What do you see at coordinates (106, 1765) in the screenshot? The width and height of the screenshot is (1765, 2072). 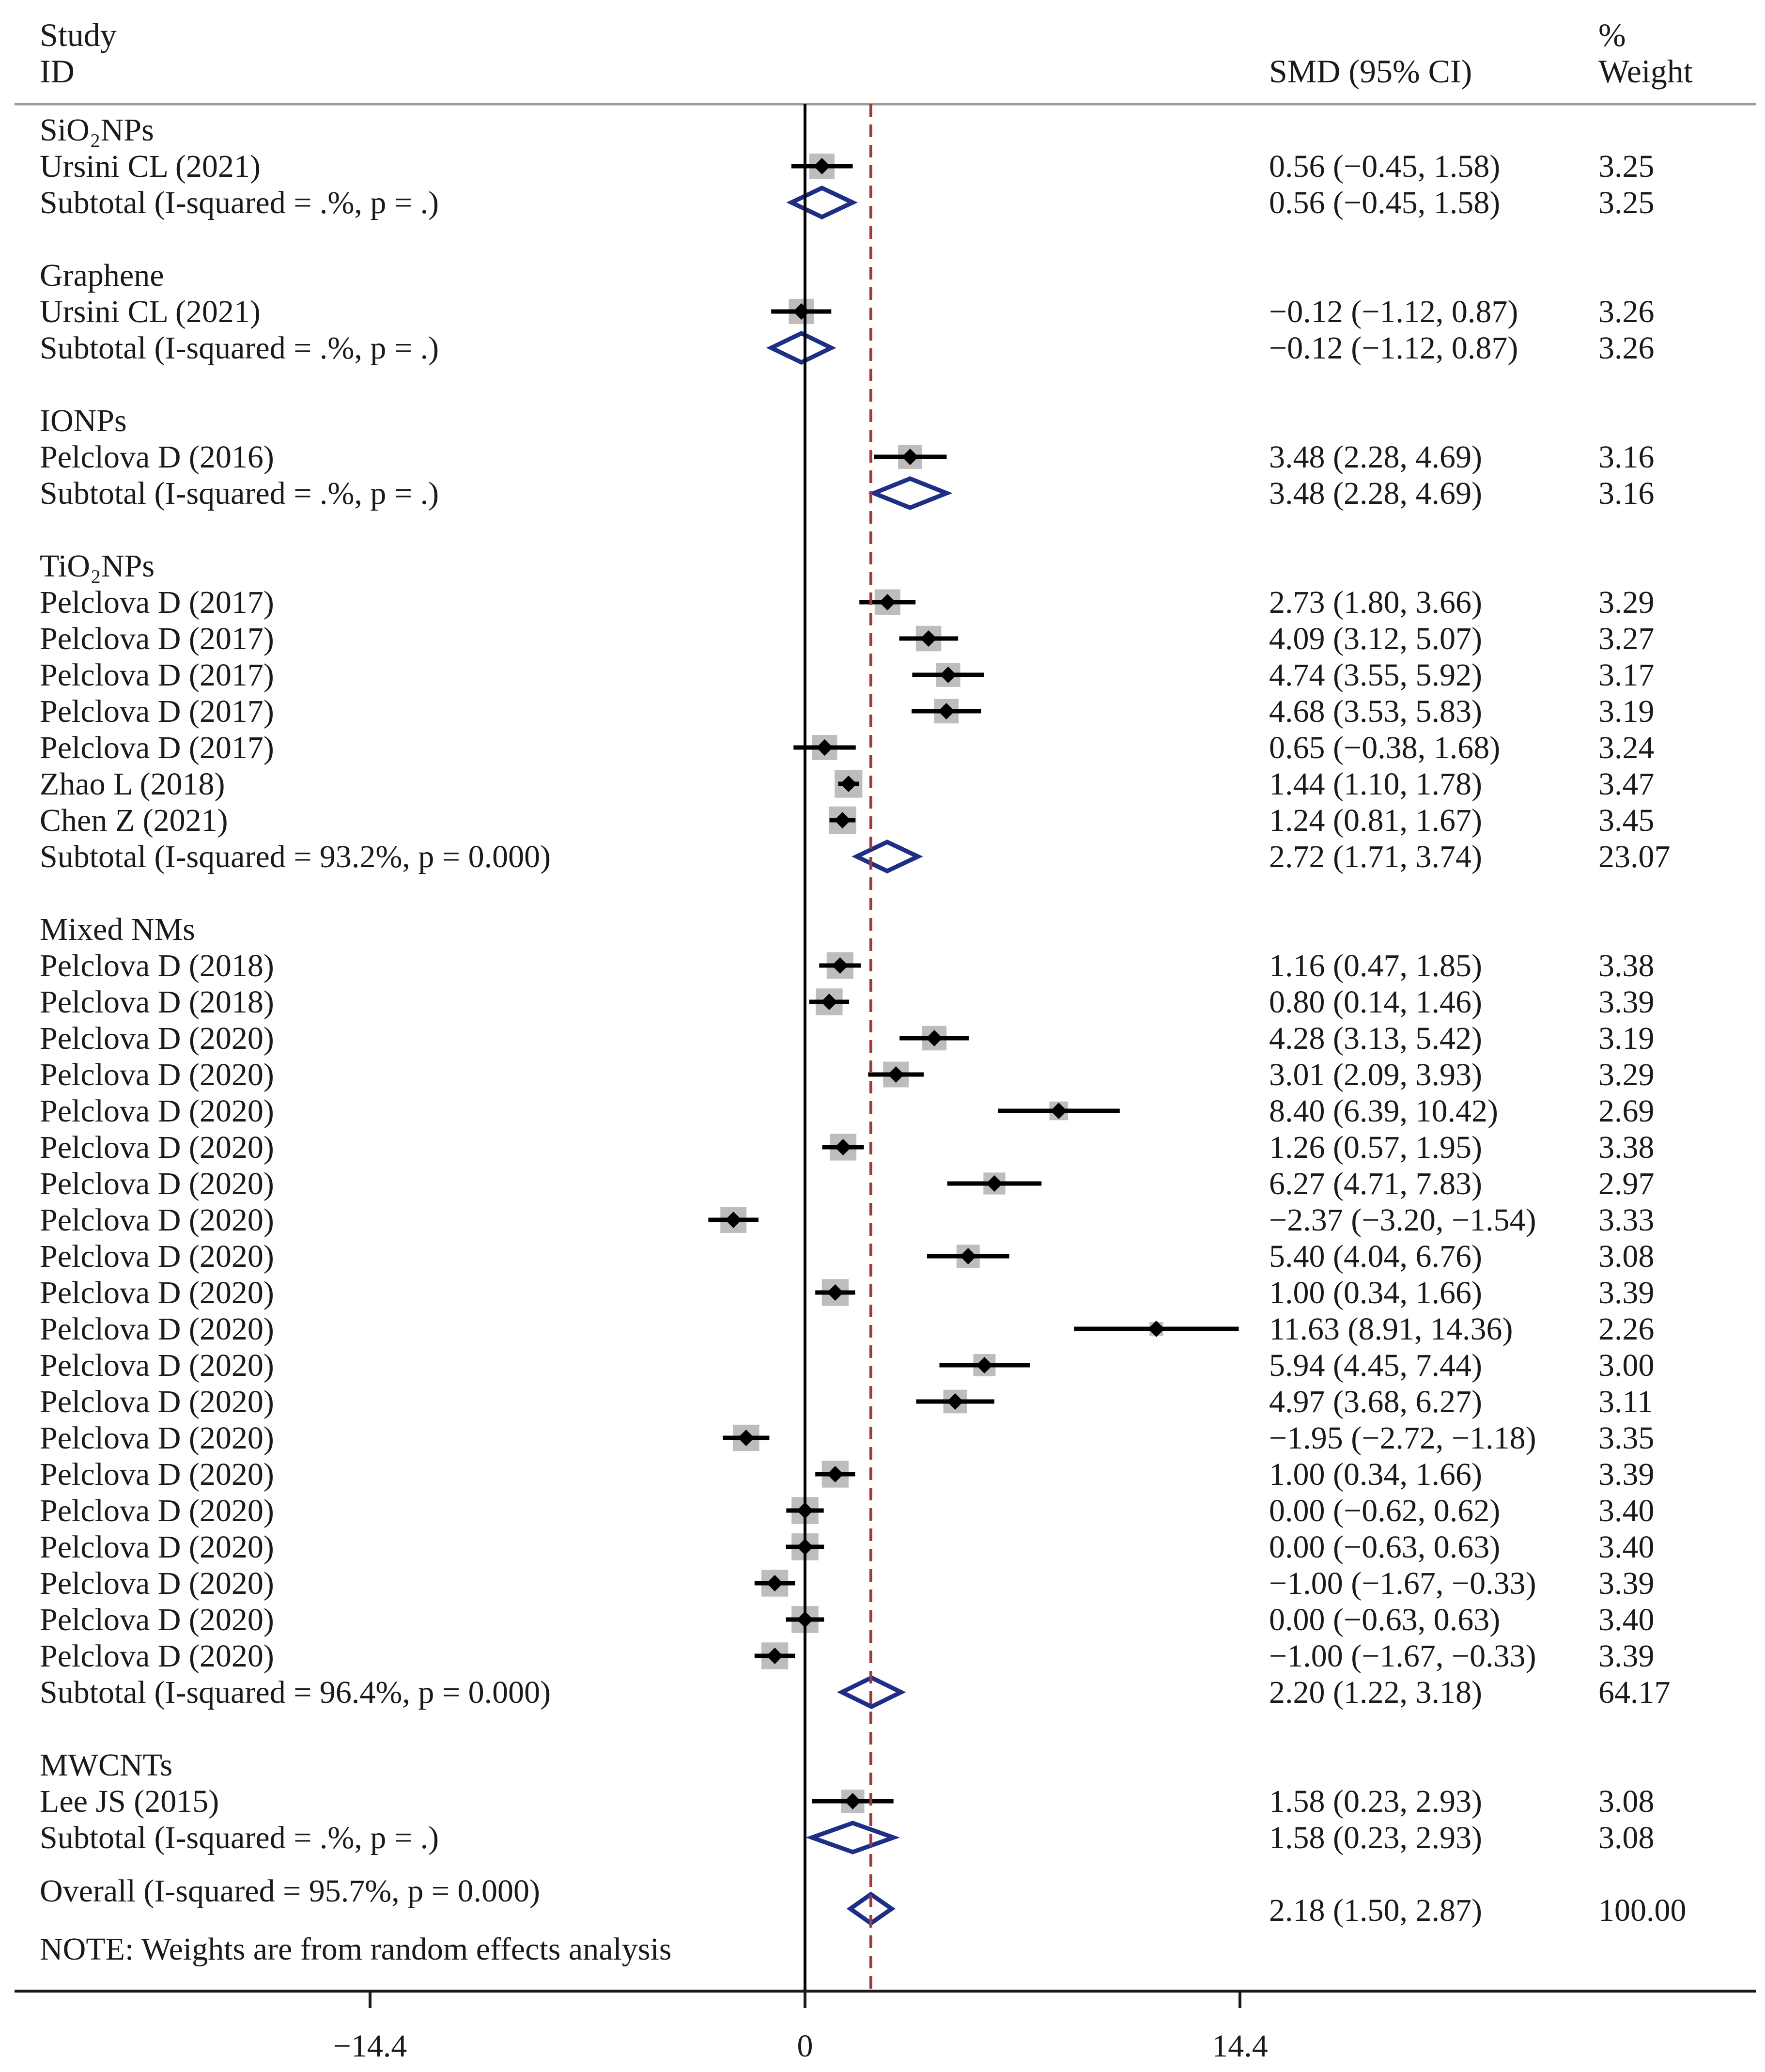 I see `group-heading: MWCNTs` at bounding box center [106, 1765].